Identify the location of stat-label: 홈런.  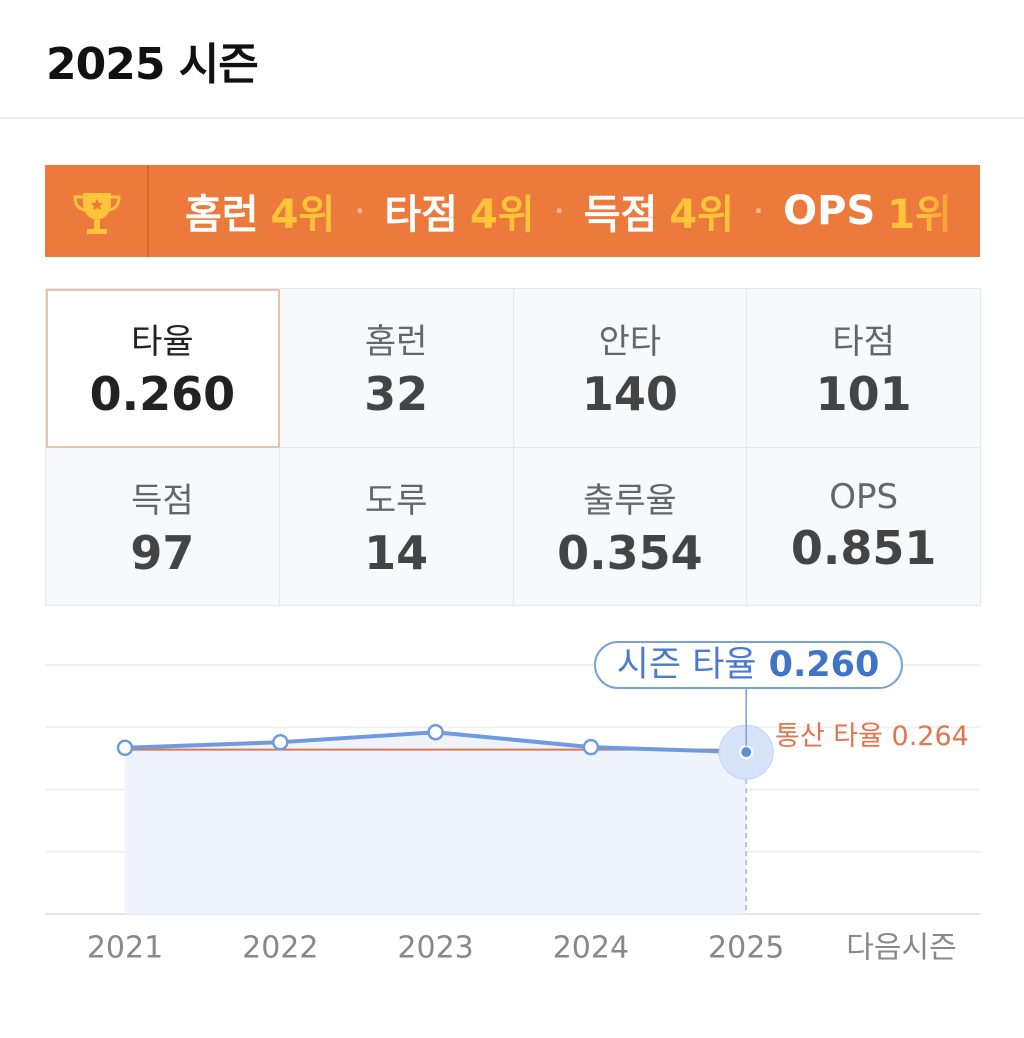
(396, 342).